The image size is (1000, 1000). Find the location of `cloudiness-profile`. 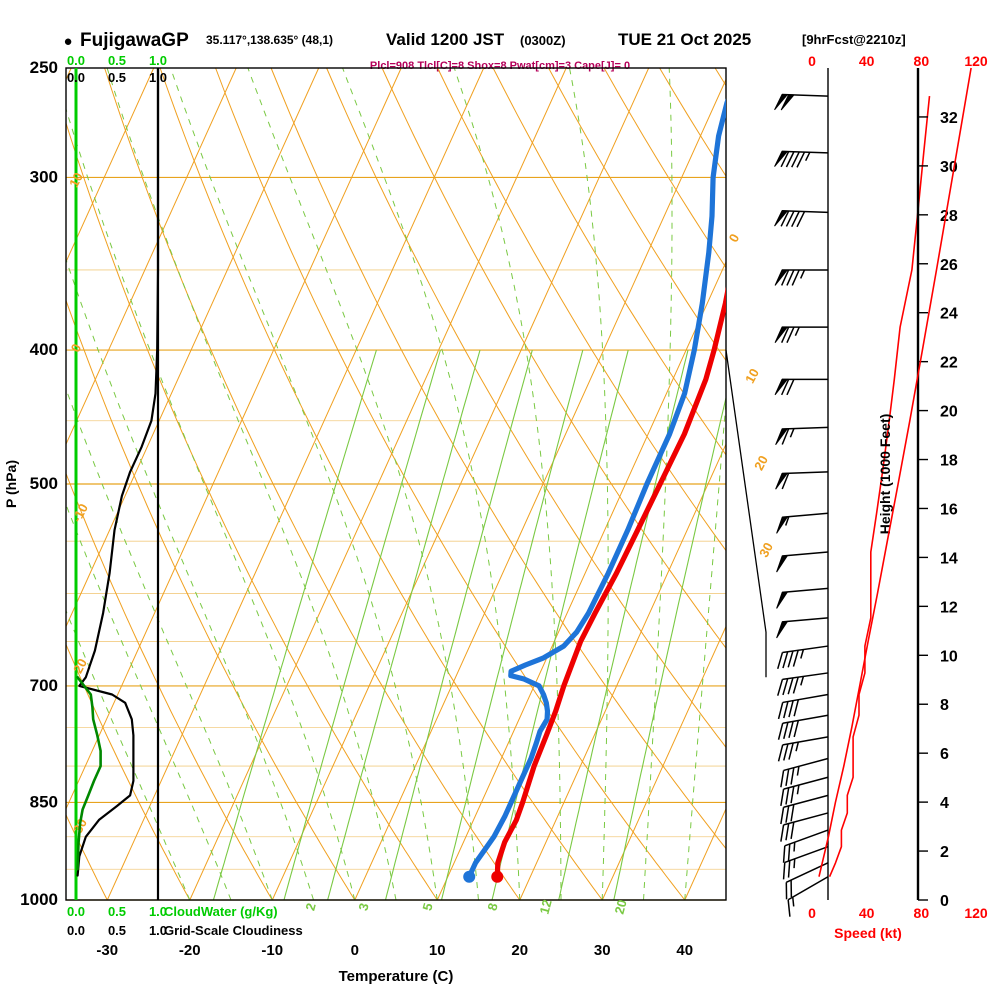

cloudiness-profile is located at coordinates (118, 472).